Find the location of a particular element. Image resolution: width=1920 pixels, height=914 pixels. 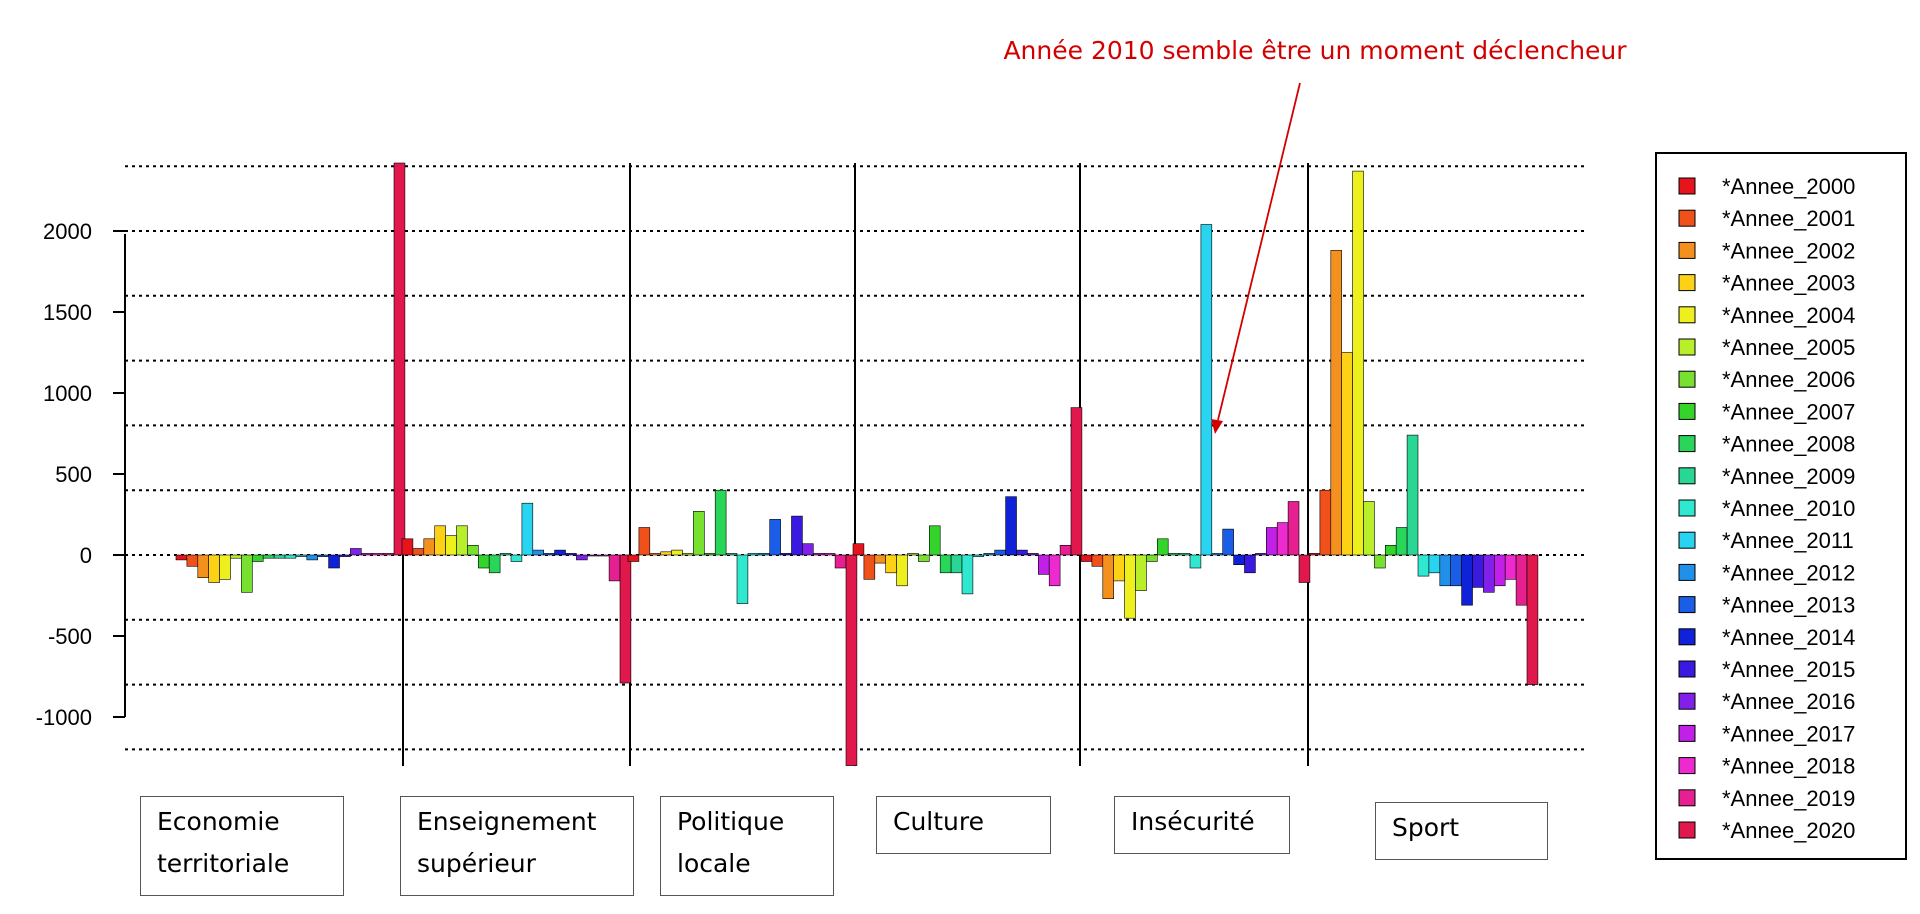

y-tick-label: -1000 is located at coordinates (64, 717).